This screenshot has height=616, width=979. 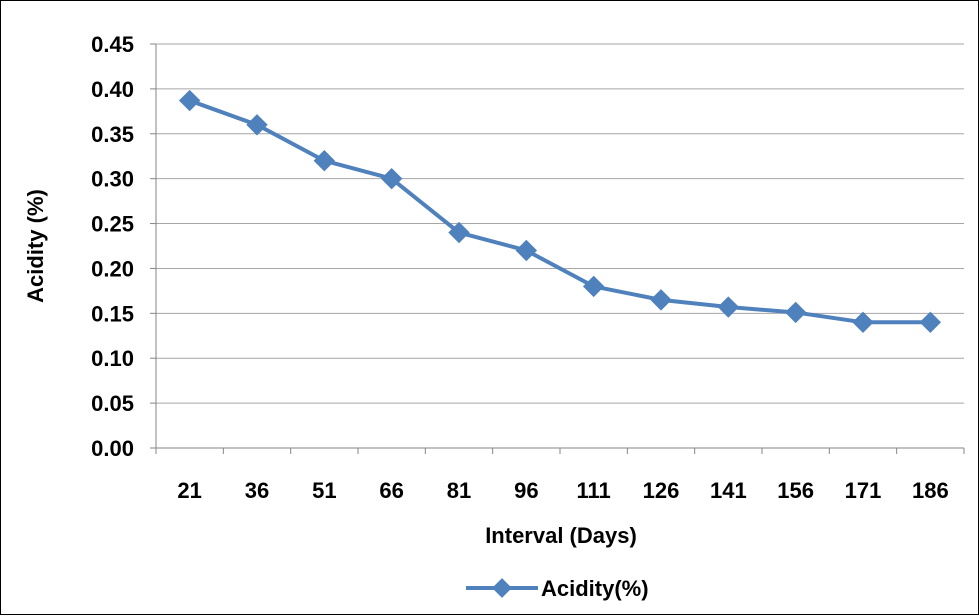 What do you see at coordinates (112, 313) in the screenshot?
I see `y-tick-label: 0.15` at bounding box center [112, 313].